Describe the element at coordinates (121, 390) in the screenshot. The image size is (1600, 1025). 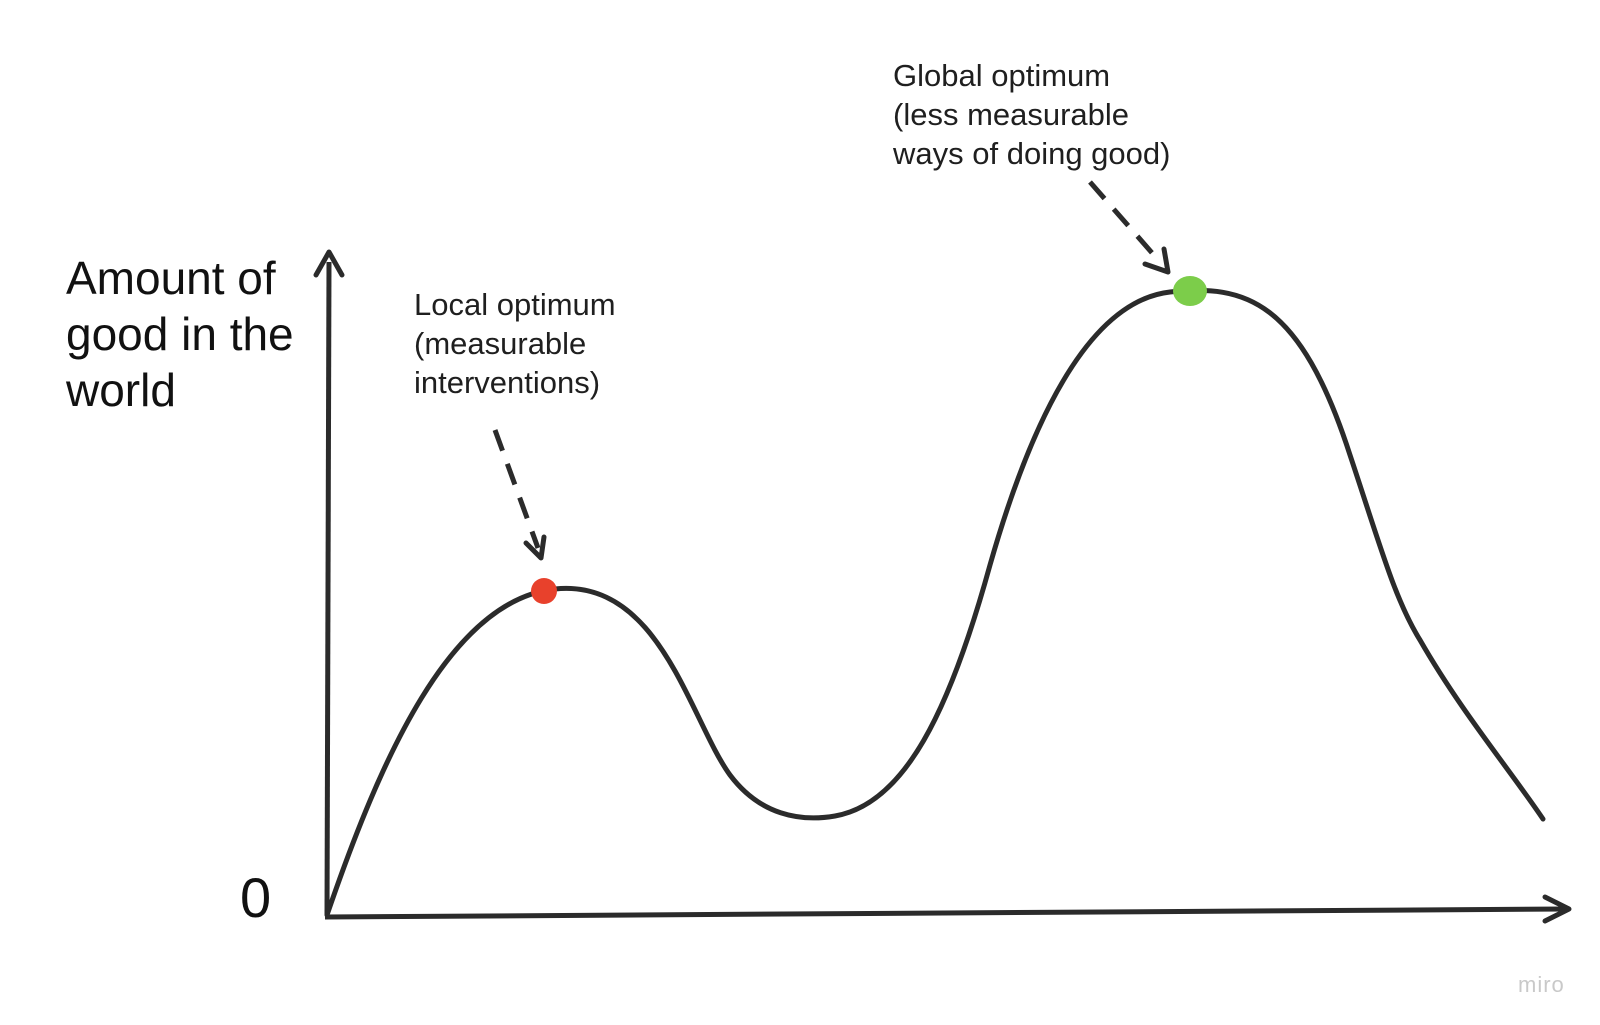
I see `y-axis-label-line: world` at that location.